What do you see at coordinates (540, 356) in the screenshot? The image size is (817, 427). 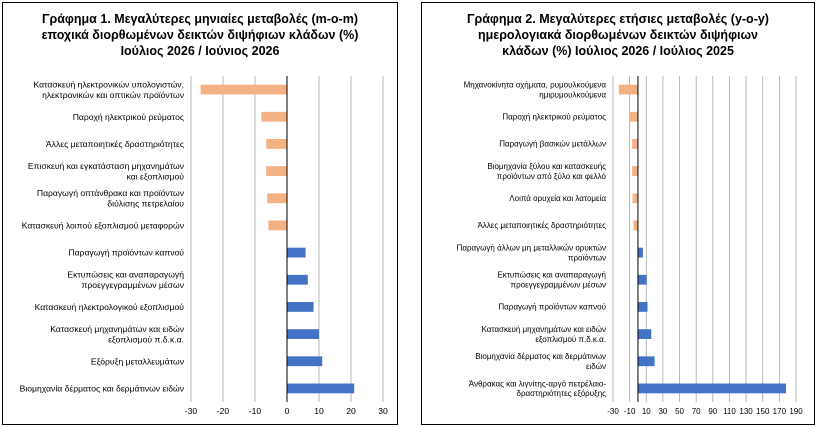 I see `chart-2-category-label: Βιομηχανία δέρματος και δερμάτινων` at bounding box center [540, 356].